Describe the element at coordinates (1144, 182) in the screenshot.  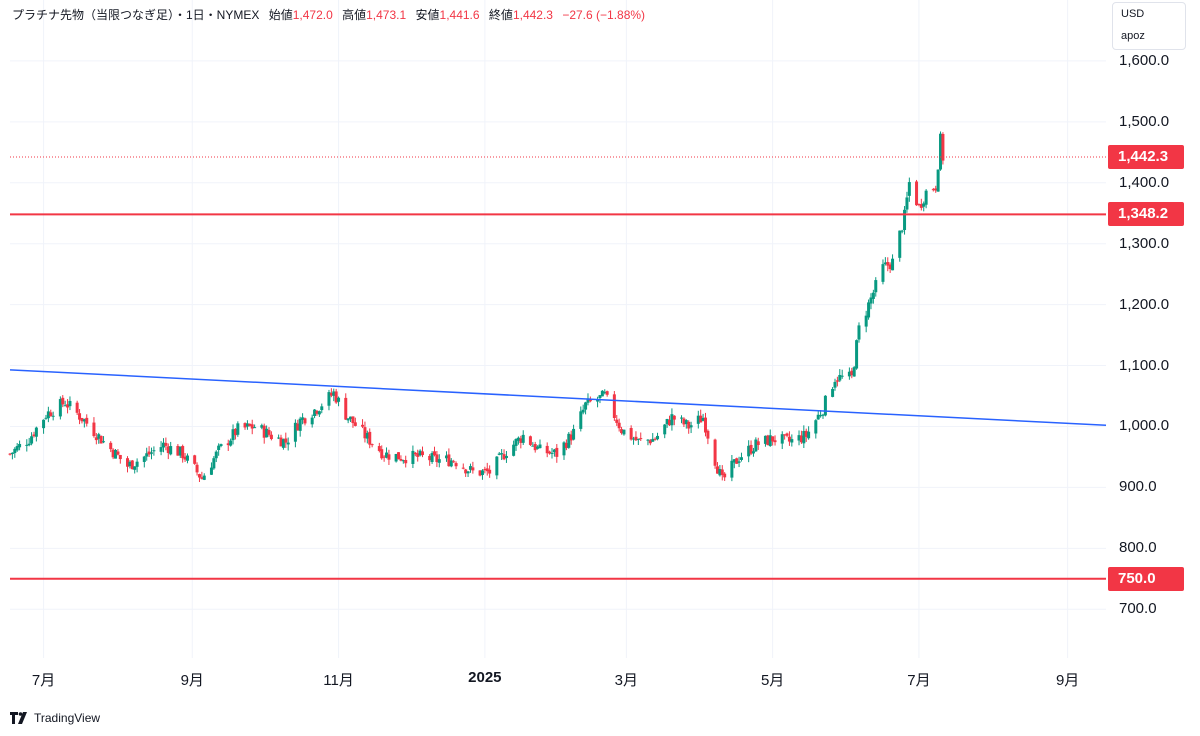
I see `y-tick-label: 1,400.0` at that location.